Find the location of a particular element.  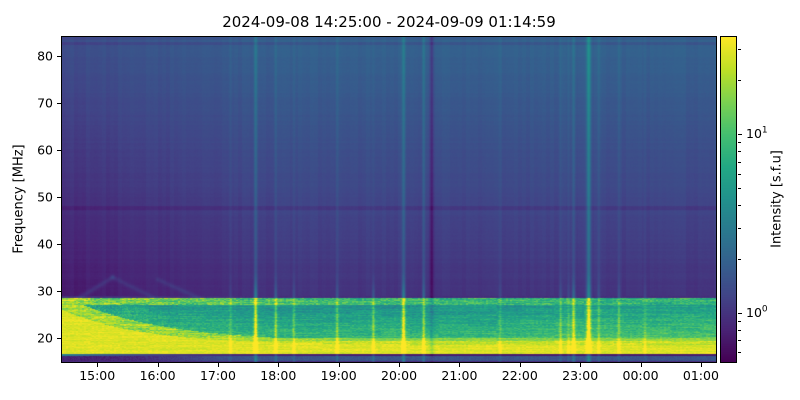

x-tick-label: 19:00 is located at coordinates (338, 375).